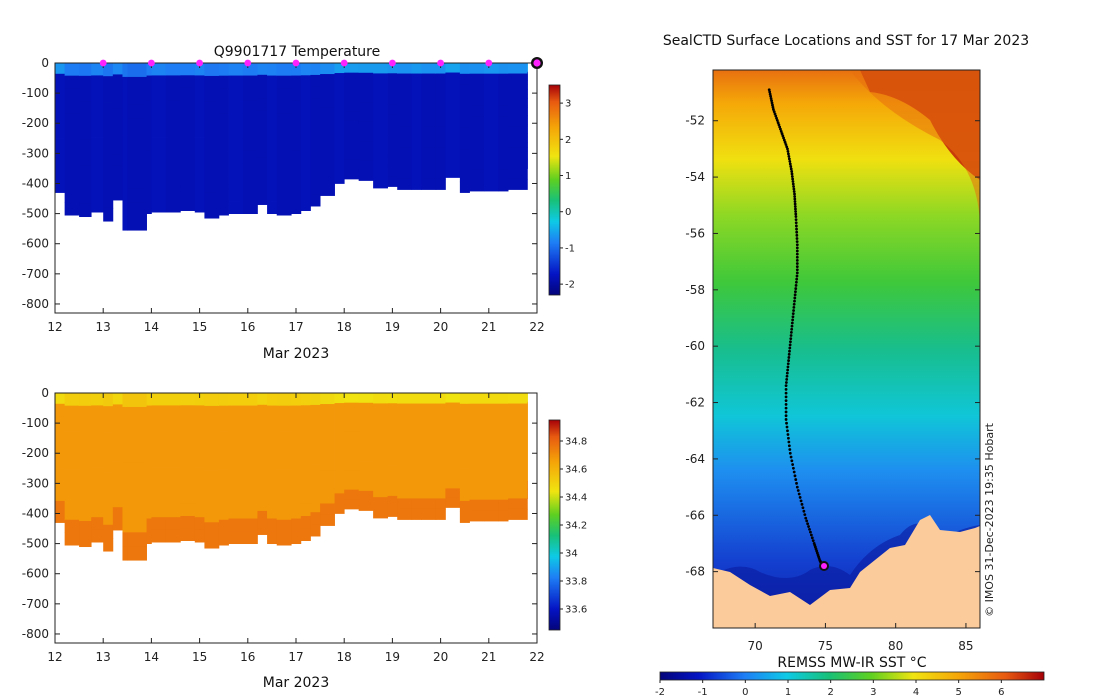  I want to click on temperature-colorbar, so click(554, 190).